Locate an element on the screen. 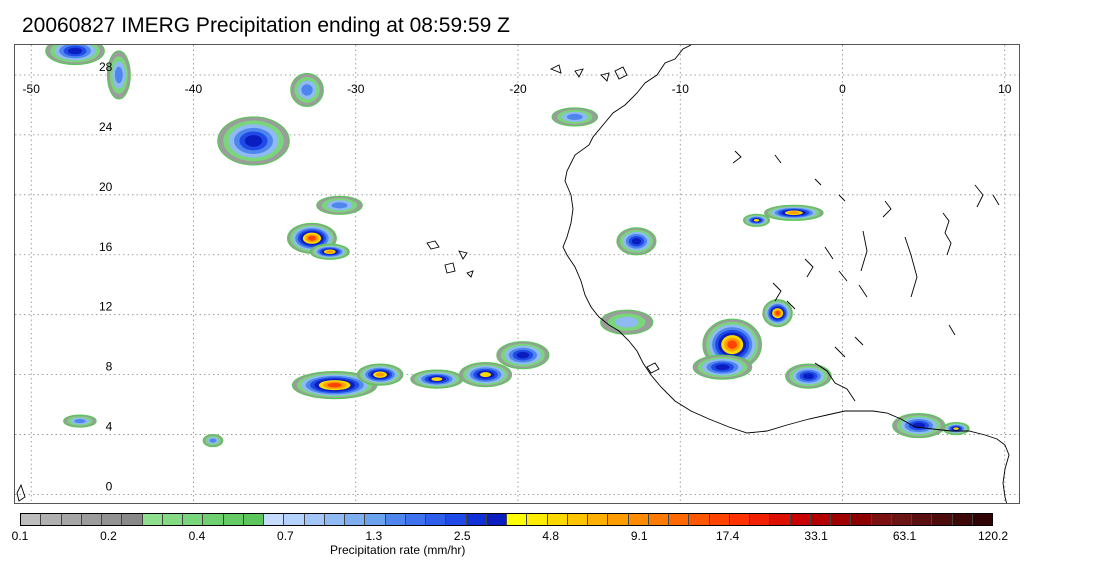 This screenshot has width=1101, height=571. colorbar-tick-label: 0.2 is located at coordinates (108, 536).